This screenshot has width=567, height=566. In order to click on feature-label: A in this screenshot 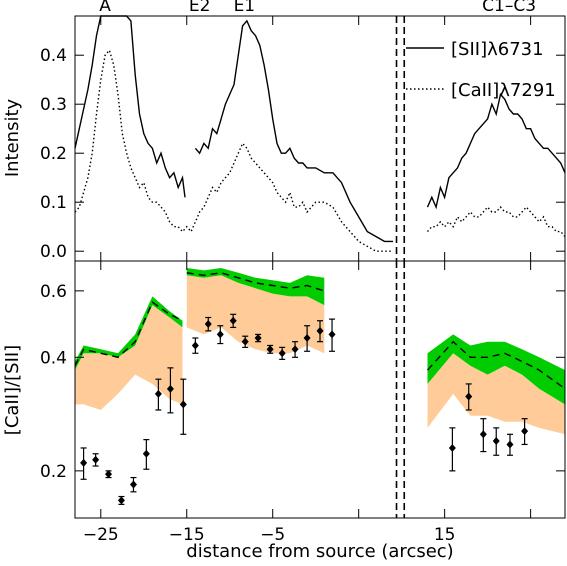, I will do `click(105, 8)`.